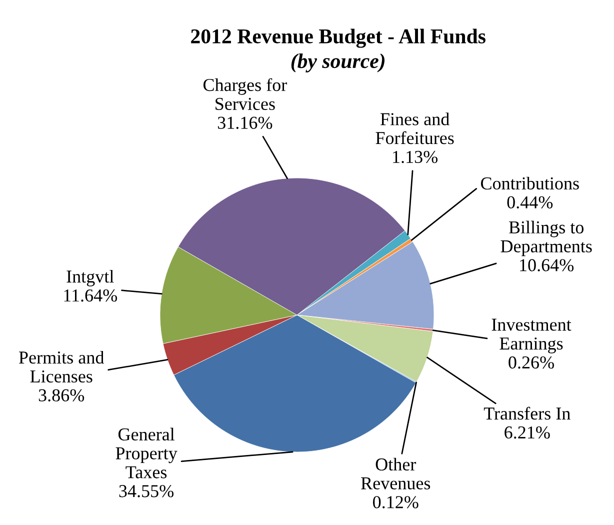 The image size is (614, 525). What do you see at coordinates (61, 366) in the screenshot?
I see `slice-label: Permits and Licenses` at bounding box center [61, 366].